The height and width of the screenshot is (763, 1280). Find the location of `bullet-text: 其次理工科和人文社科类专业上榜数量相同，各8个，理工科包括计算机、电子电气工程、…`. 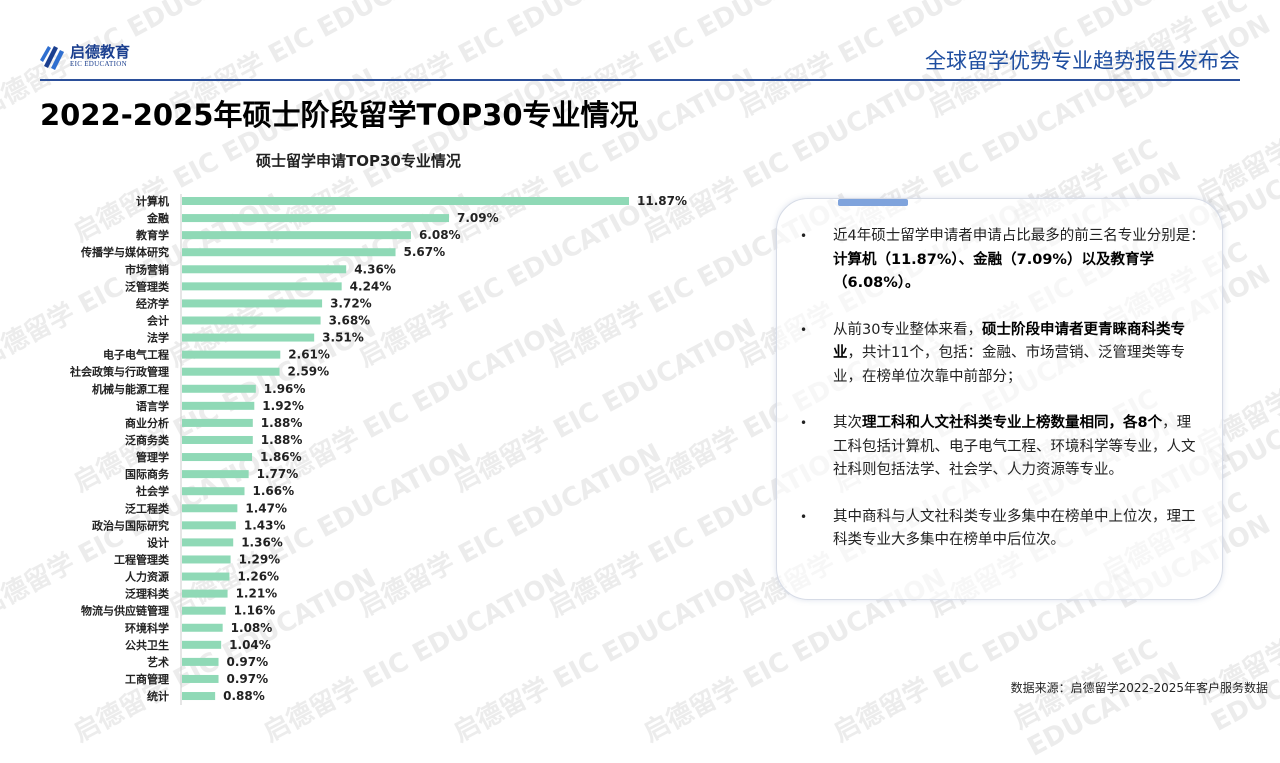

bullet-text: 其次理工科和人文社科类专业上榜数量相同，各8个，理工科包括计算机、电子电气工程、… is located at coordinates (1019, 447).